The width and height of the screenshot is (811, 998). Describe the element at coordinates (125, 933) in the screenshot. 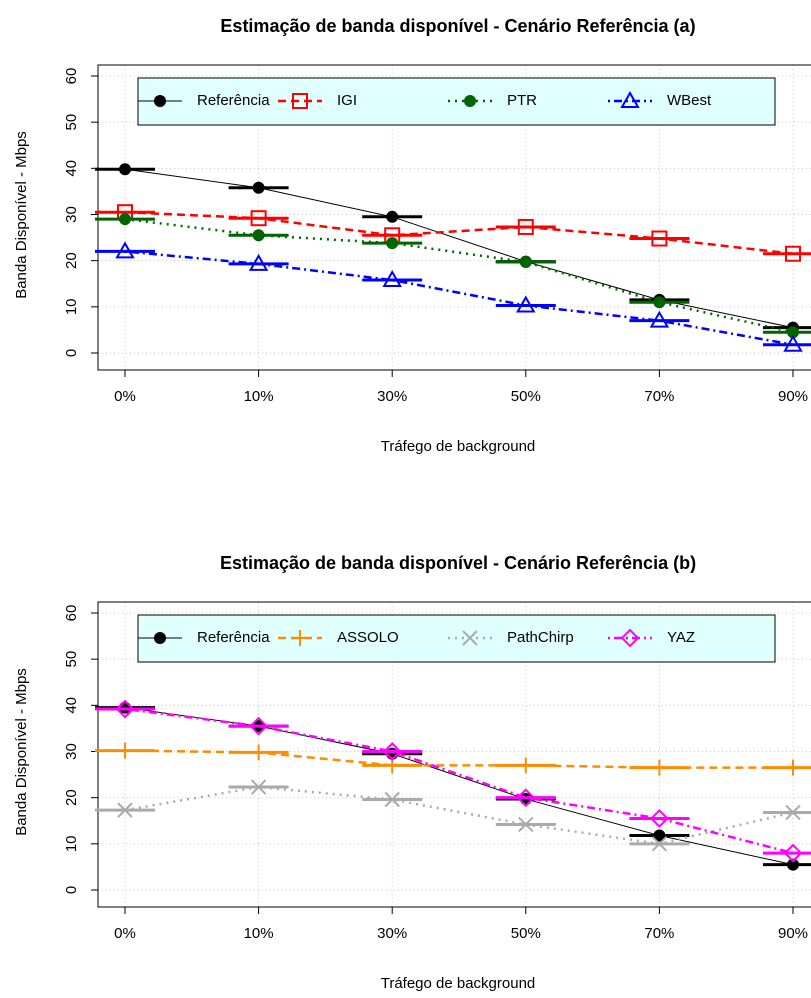

I see `x-tick-label: 0%` at that location.